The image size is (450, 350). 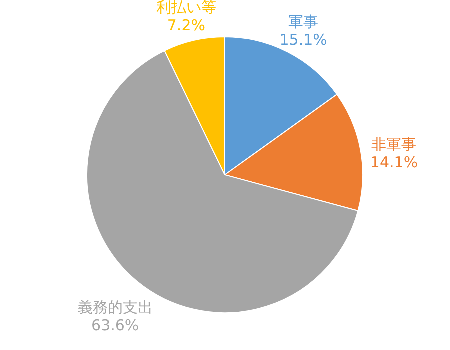 What do you see at coordinates (115, 307) in the screenshot?
I see `slice-label: 義務的支出` at bounding box center [115, 307].